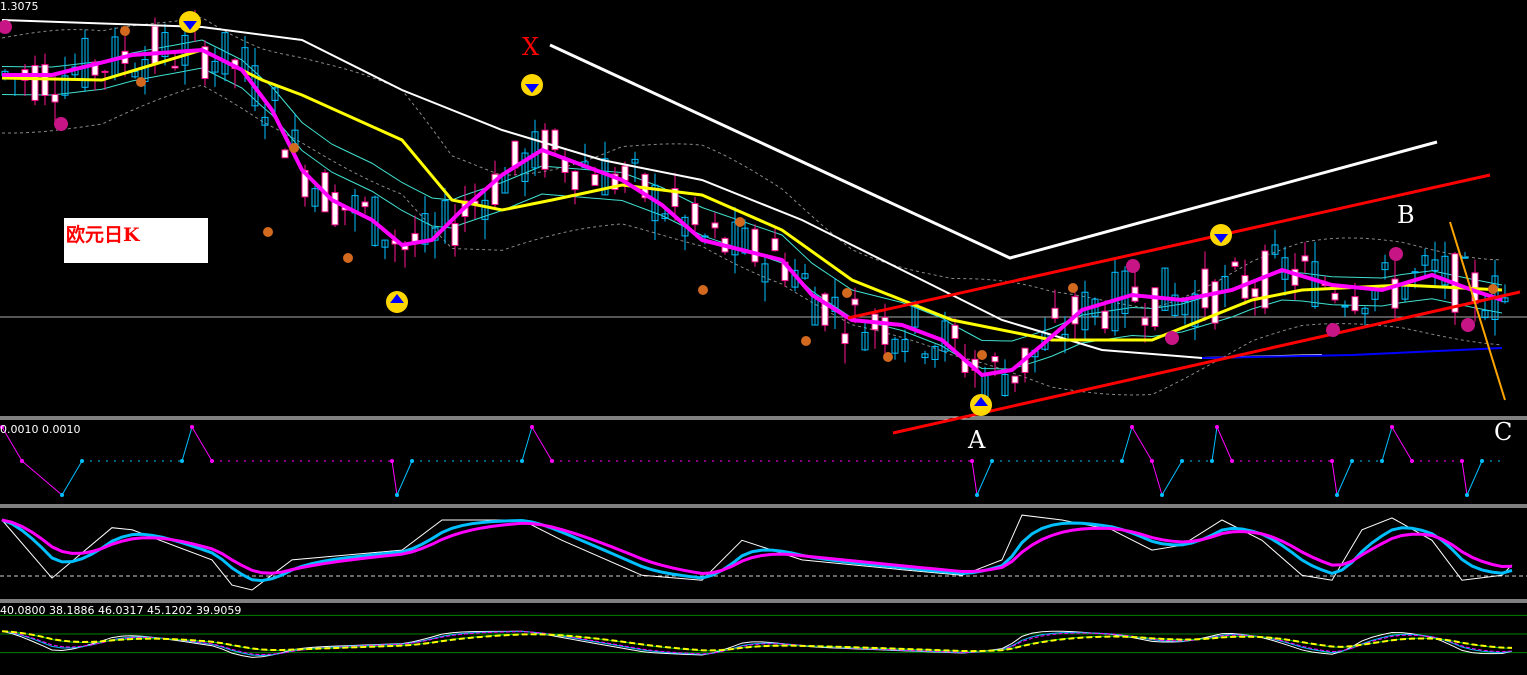  What do you see at coordinates (531, 47) in the screenshot?
I see `annotation-x: X` at bounding box center [531, 47].